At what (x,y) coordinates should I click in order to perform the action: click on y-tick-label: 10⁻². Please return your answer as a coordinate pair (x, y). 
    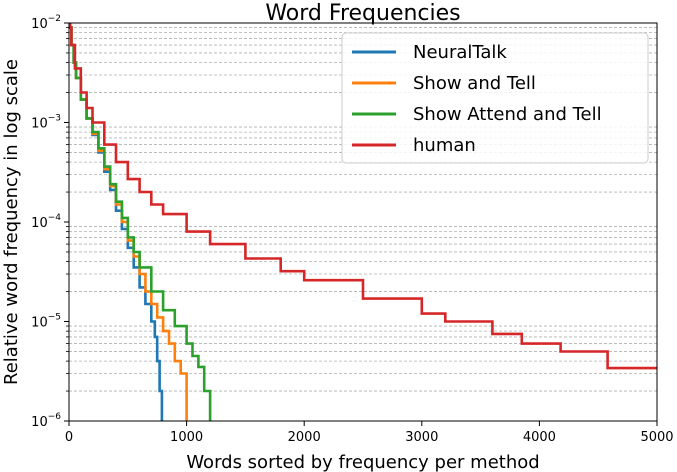
    Looking at the image, I should click on (46, 23).